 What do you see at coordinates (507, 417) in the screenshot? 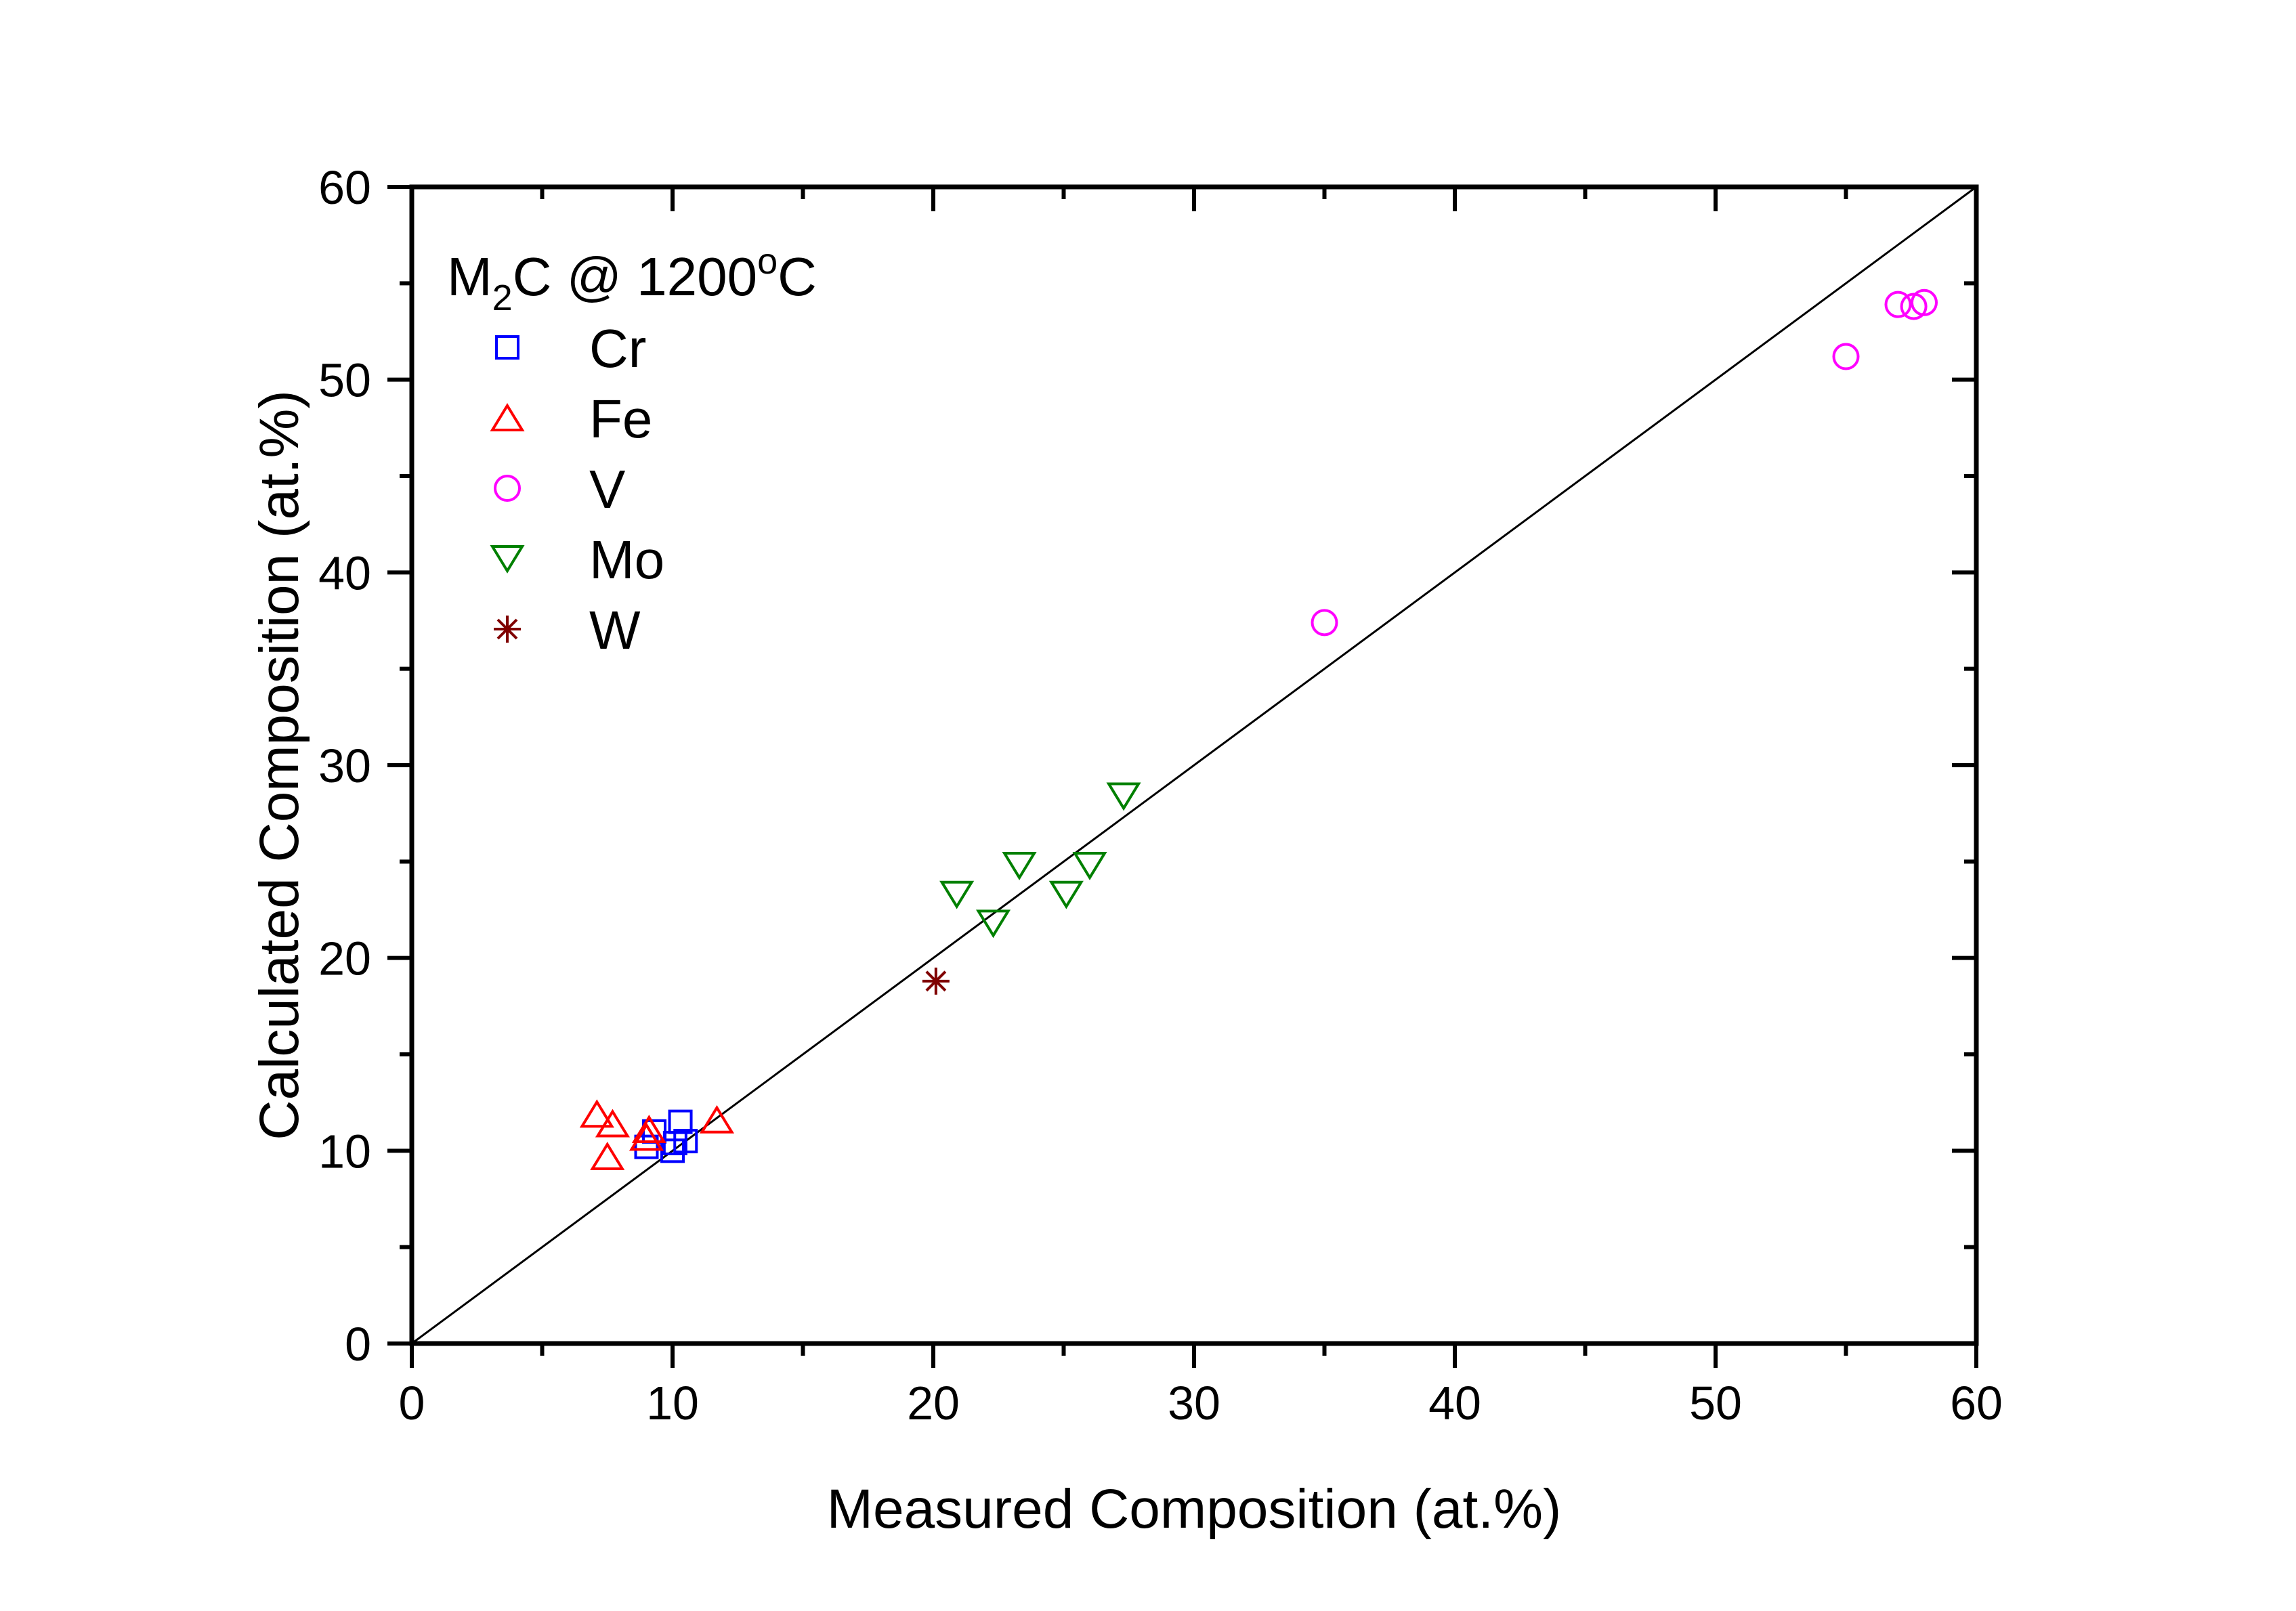
I see `legend-symbol-triangle-up` at bounding box center [507, 417].